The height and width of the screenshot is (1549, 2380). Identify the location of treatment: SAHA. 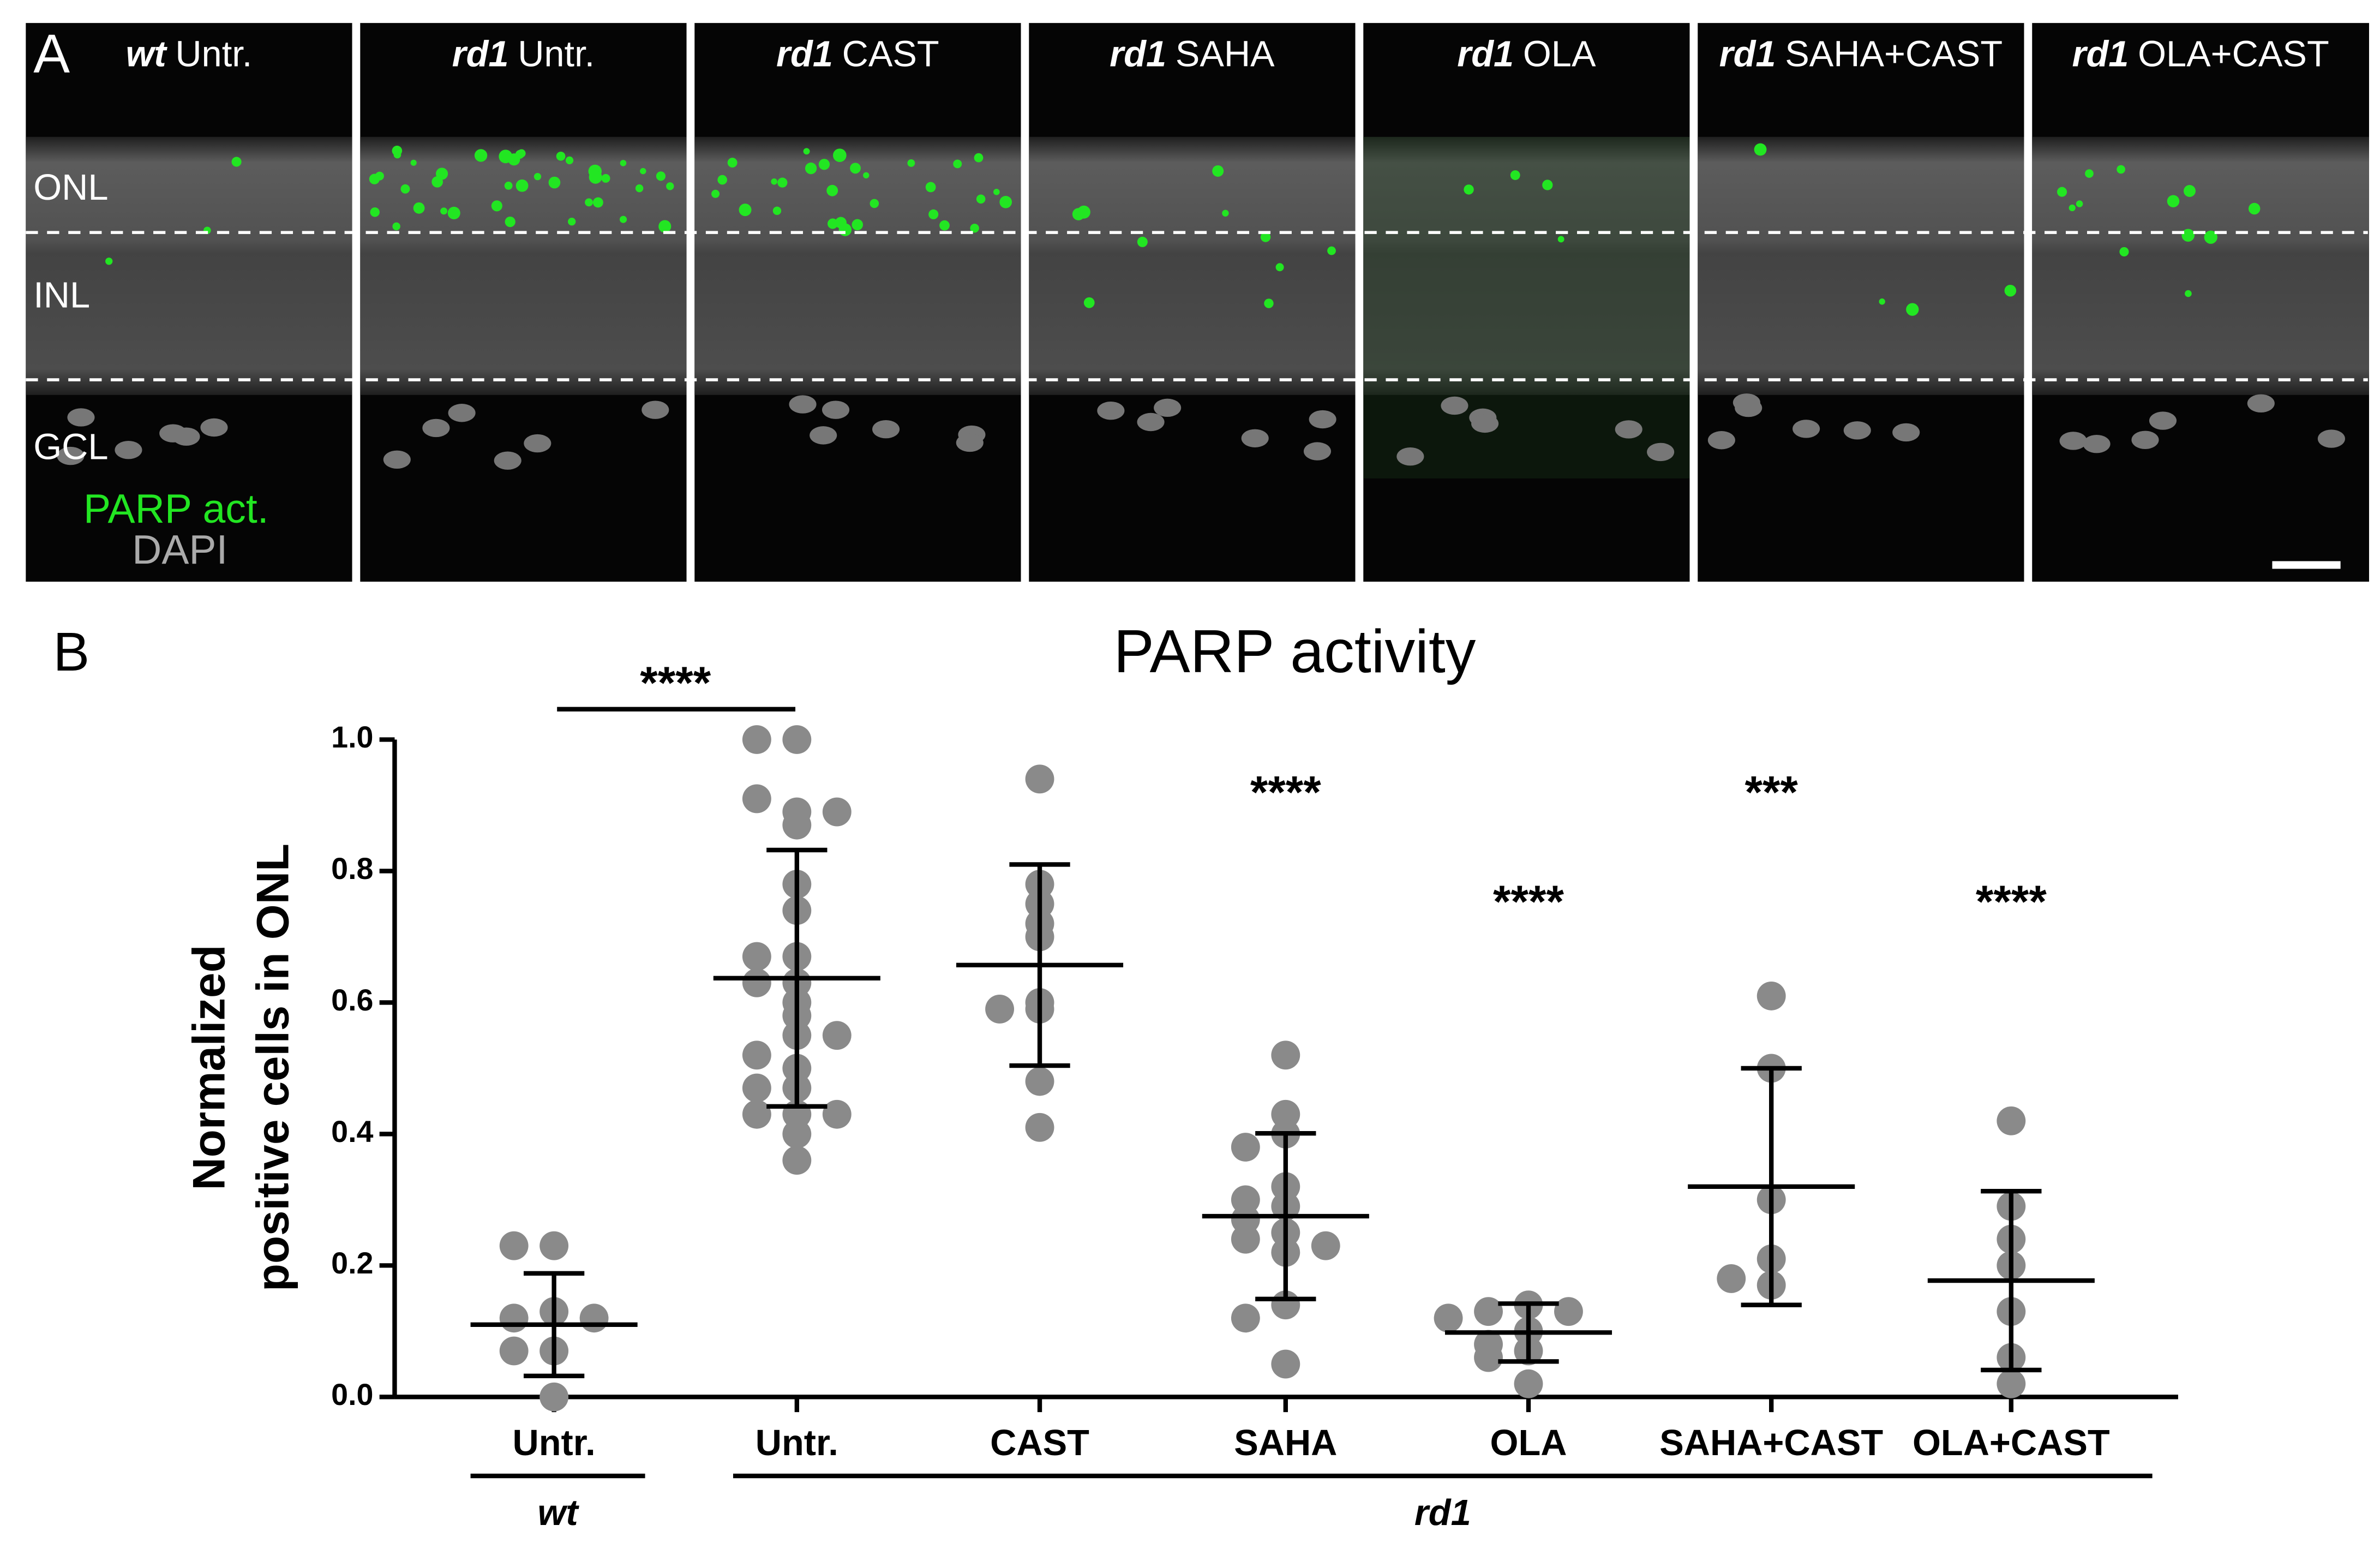
(1225, 54).